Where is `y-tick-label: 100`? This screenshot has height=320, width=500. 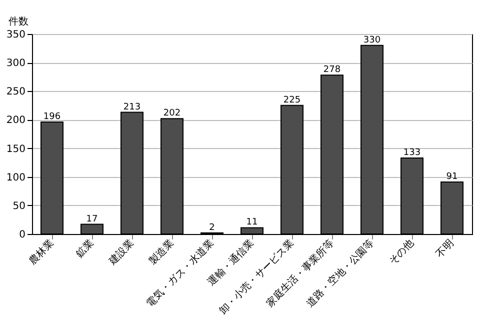 y-tick-label: 100 is located at coordinates (16, 178).